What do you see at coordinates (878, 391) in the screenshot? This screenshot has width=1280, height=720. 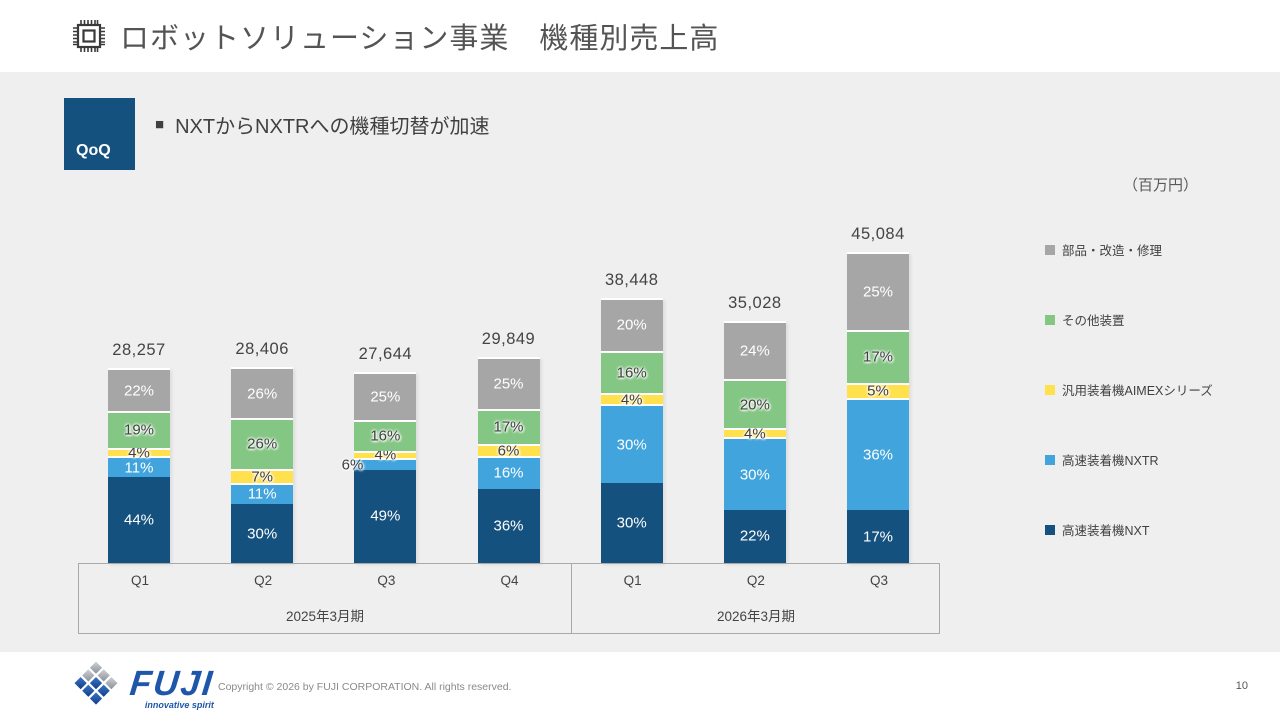 I see `segment-percent-label: 5%` at bounding box center [878, 391].